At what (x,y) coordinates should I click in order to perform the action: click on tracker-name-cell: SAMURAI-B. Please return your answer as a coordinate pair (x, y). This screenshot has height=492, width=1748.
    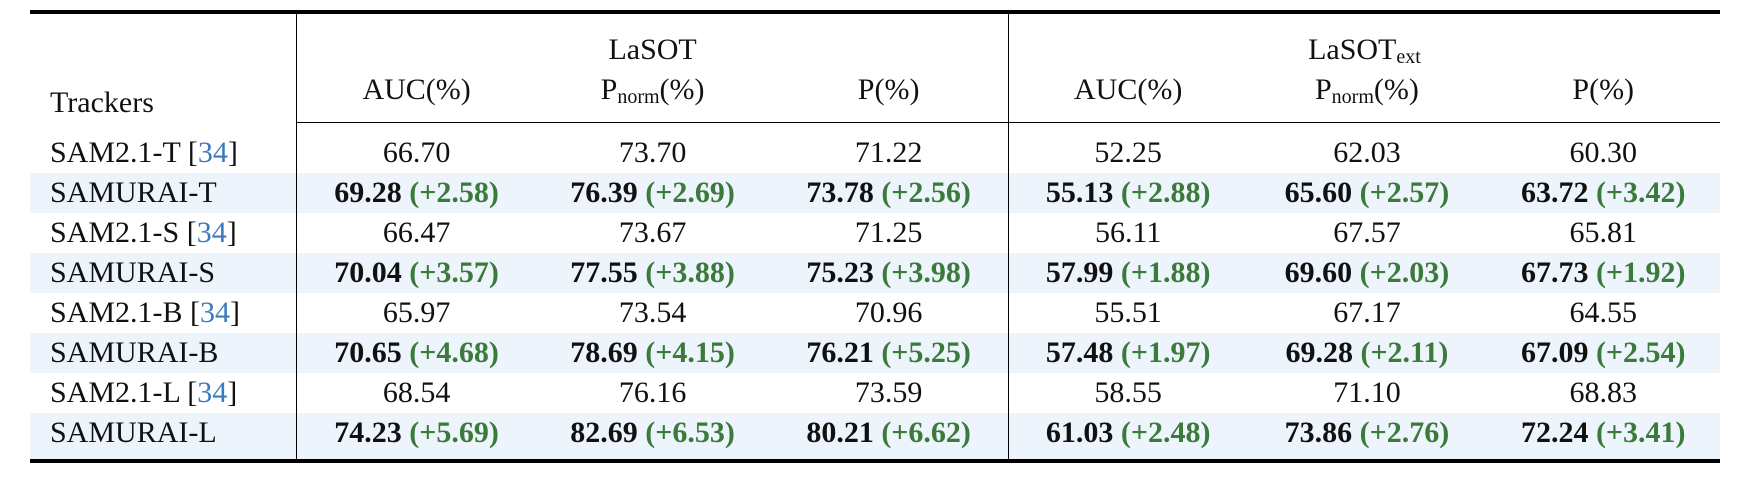
    Looking at the image, I should click on (163, 353).